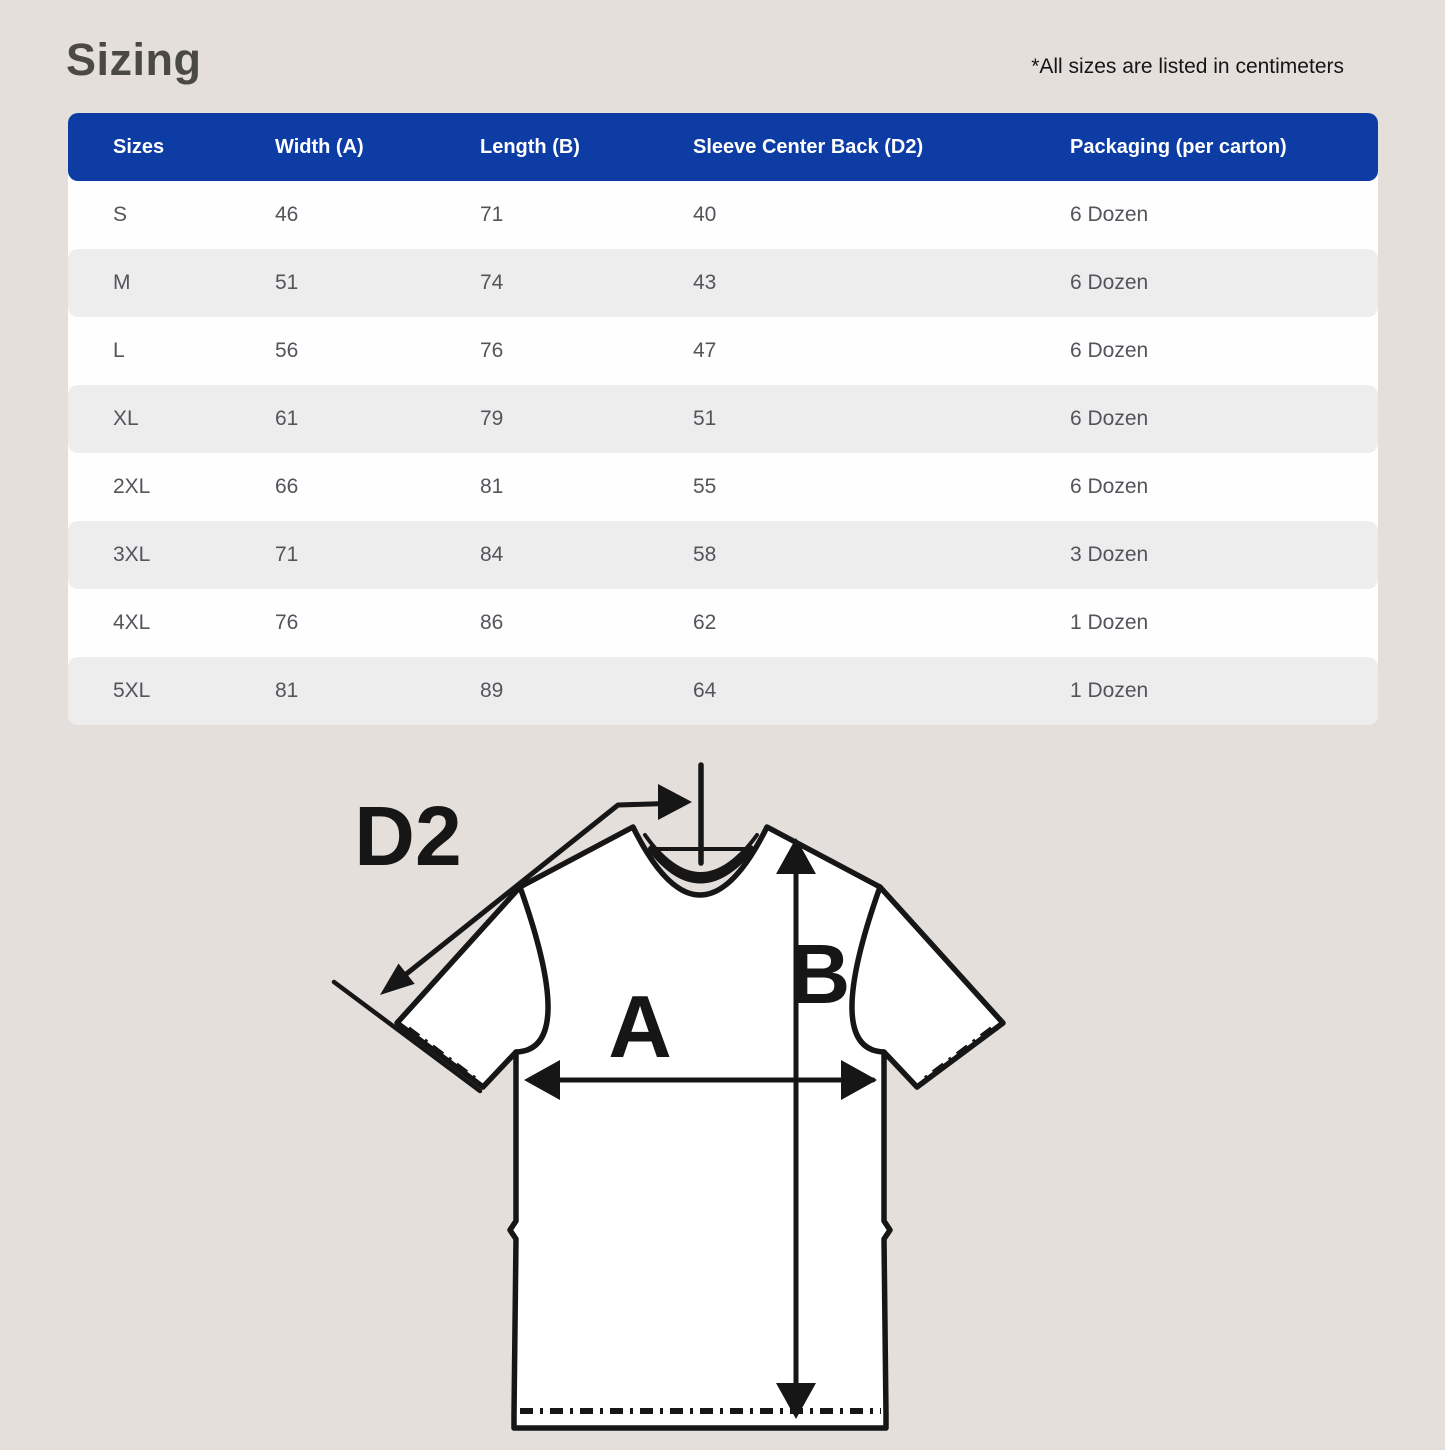 This screenshot has height=1450, width=1445. What do you see at coordinates (705, 282) in the screenshot?
I see `table-cell-sleeve: 43` at bounding box center [705, 282].